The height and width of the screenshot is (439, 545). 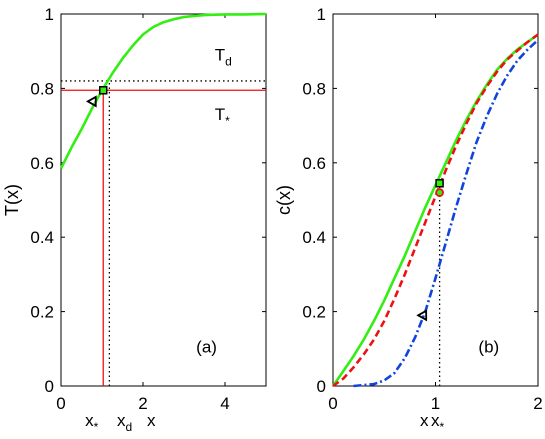 I want to click on x-axis-label: xd, so click(x=124, y=422).